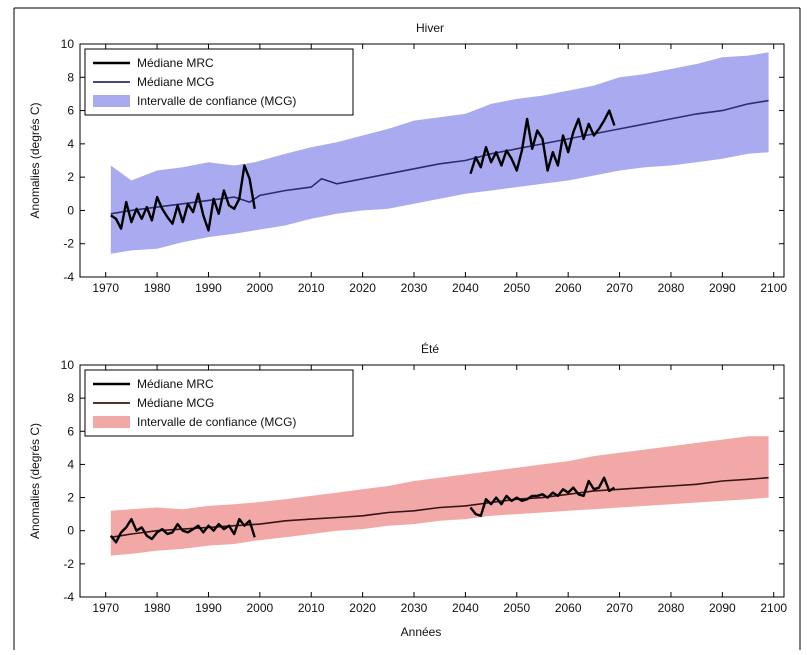  Describe the element at coordinates (430, 348) in the screenshot. I see `chart-title: Été` at that location.